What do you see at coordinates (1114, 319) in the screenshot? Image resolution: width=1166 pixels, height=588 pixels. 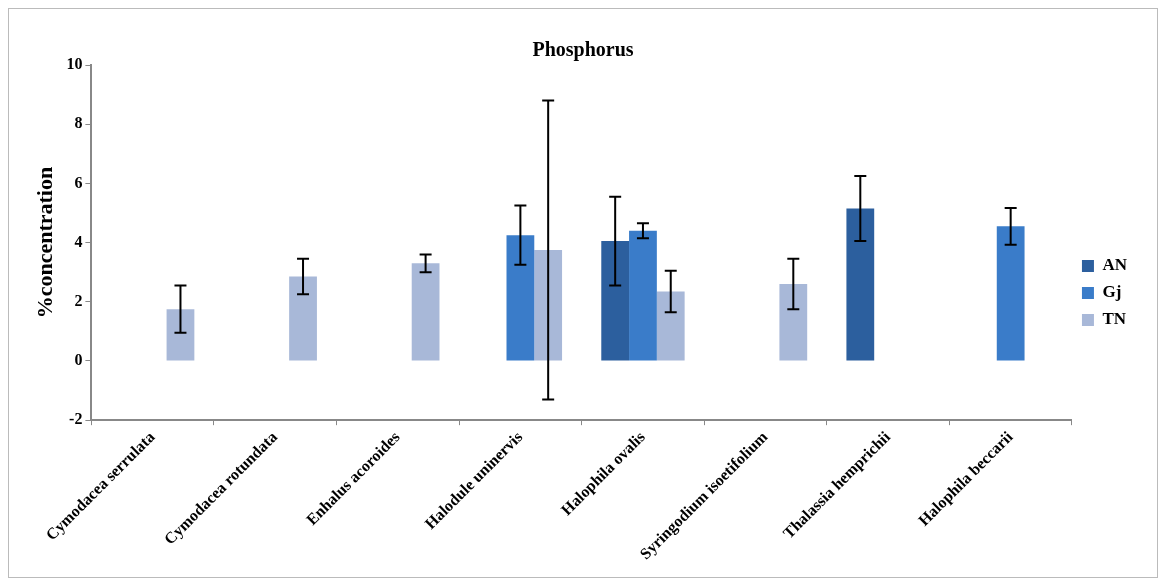 I see `legend-label: TN` at bounding box center [1114, 319].